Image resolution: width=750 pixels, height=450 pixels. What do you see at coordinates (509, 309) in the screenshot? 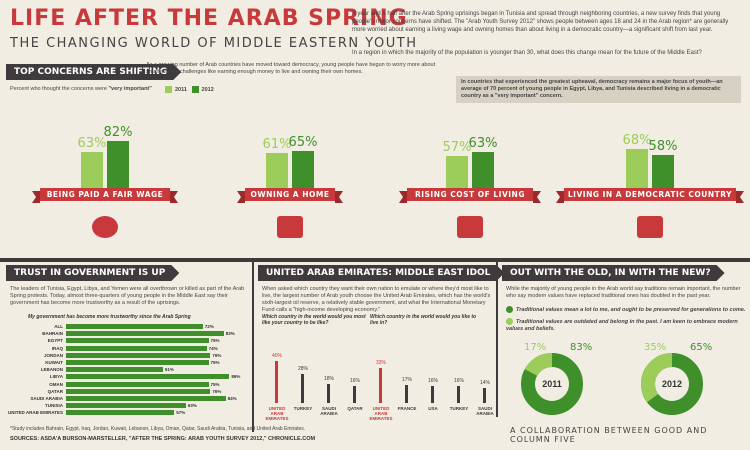
I see `traditional-dot-icon` at bounding box center [509, 309].